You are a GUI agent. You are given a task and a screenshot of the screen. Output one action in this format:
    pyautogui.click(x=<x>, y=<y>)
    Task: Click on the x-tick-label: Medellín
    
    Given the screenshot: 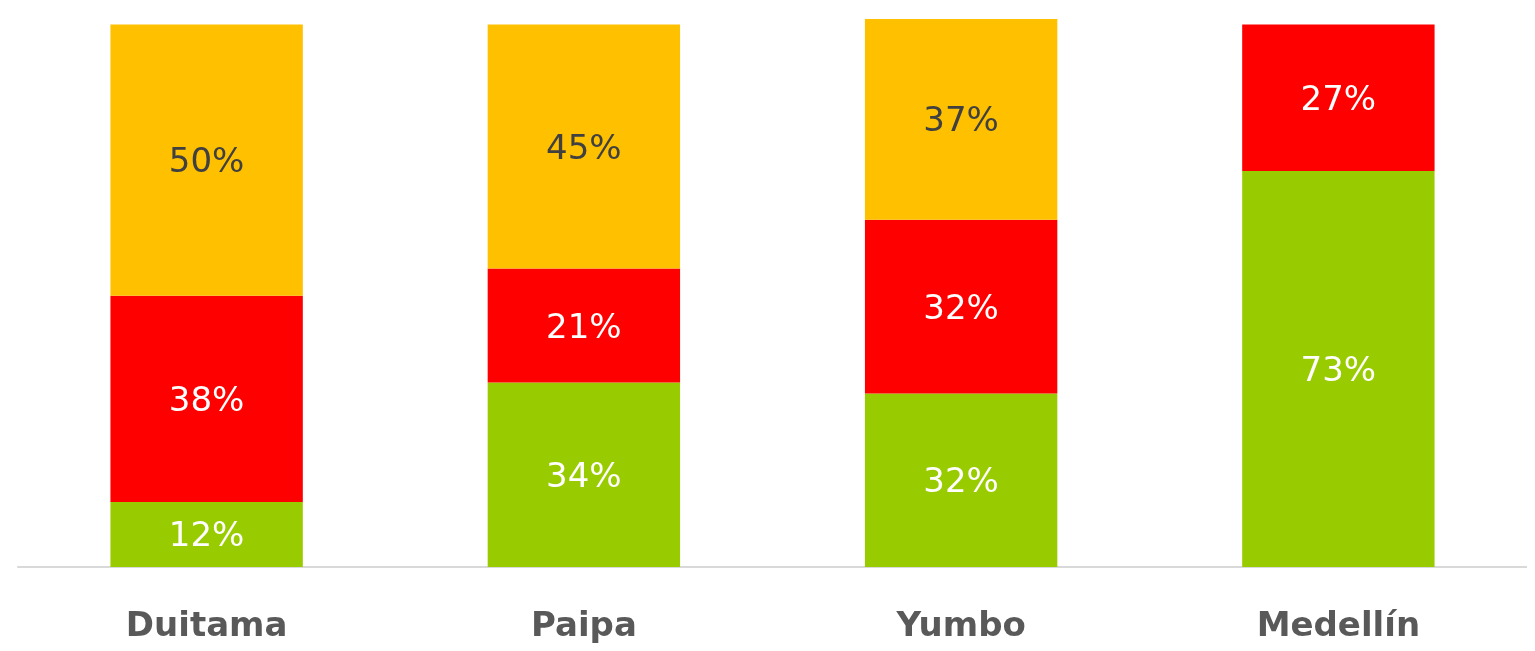 What is the action you would take?
    pyautogui.click(x=1338, y=624)
    